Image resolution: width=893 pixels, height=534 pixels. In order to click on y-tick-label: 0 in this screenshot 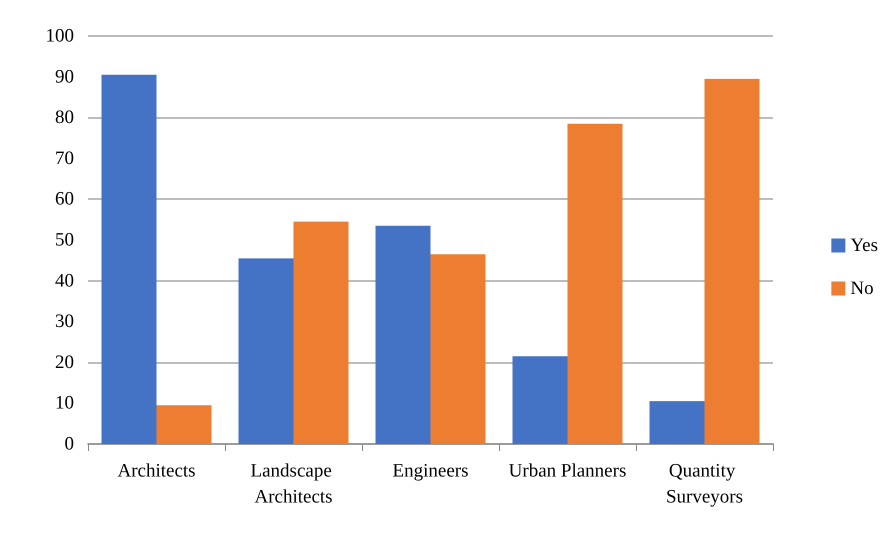, I will do `click(69, 444)`.